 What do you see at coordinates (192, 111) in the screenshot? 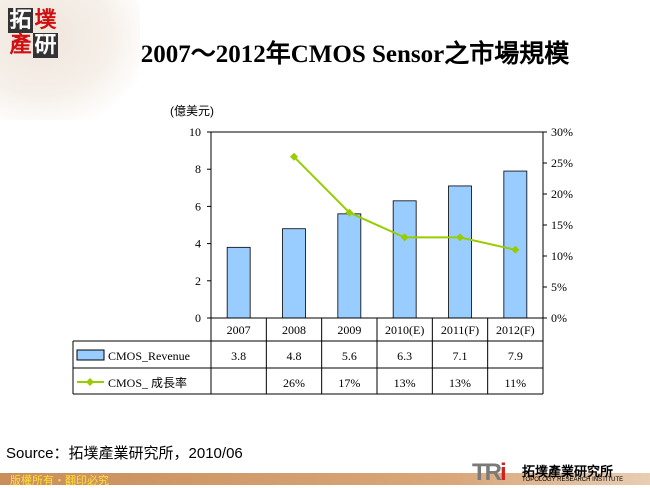
I see `y-axis-label: (億美元)` at bounding box center [192, 111].